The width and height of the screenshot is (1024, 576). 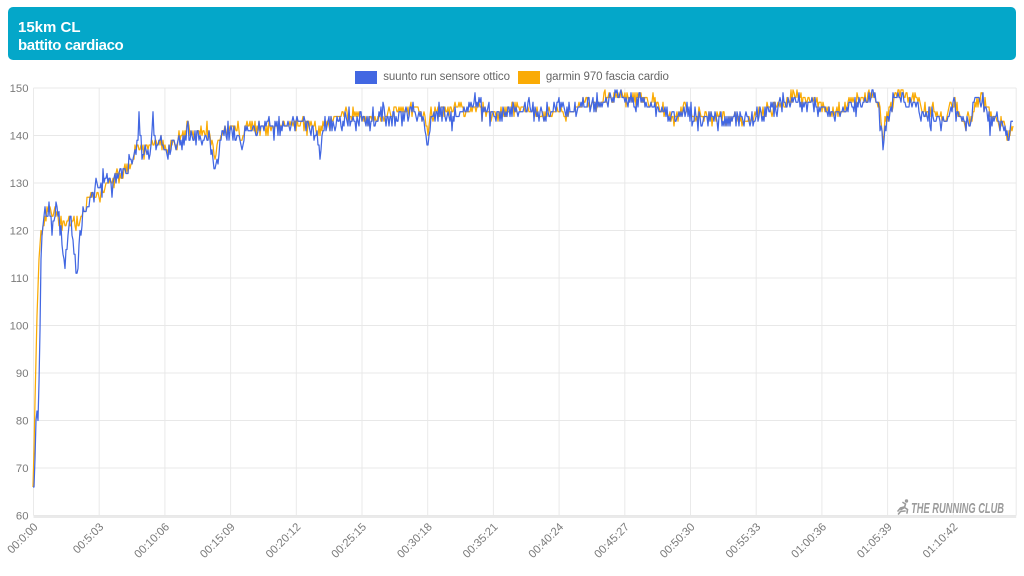 I want to click on svg-text: 00:10:06, so click(x=152, y=541).